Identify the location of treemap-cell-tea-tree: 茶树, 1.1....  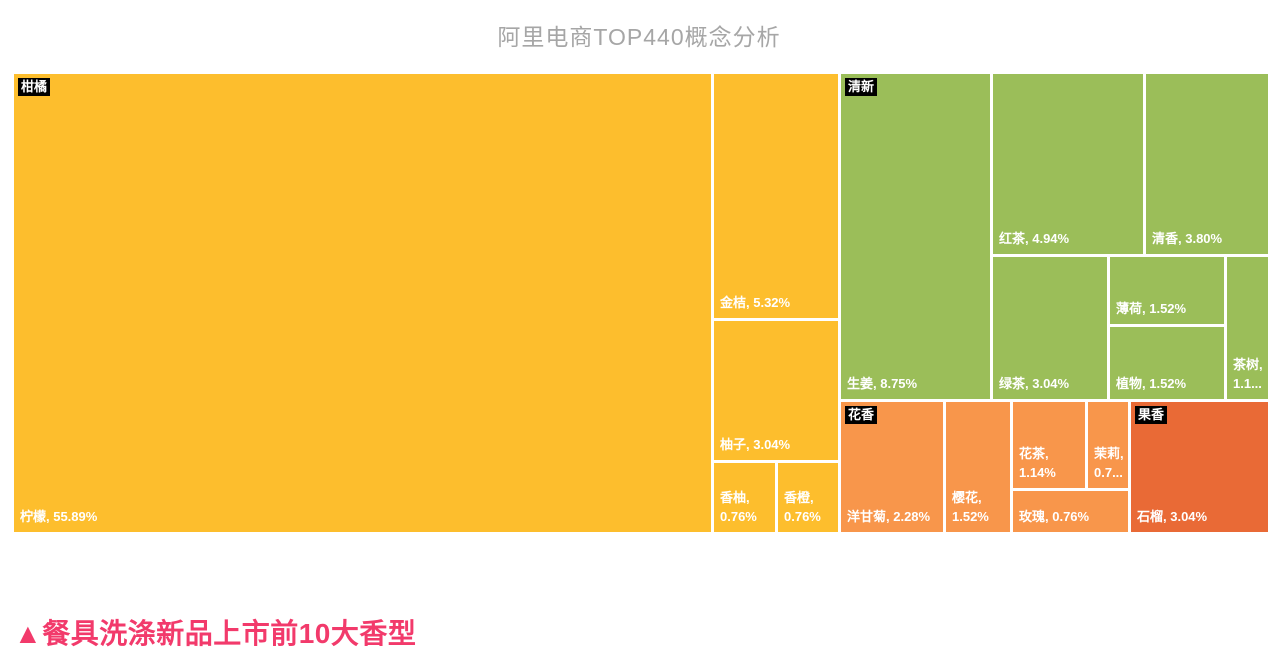
(1247, 328).